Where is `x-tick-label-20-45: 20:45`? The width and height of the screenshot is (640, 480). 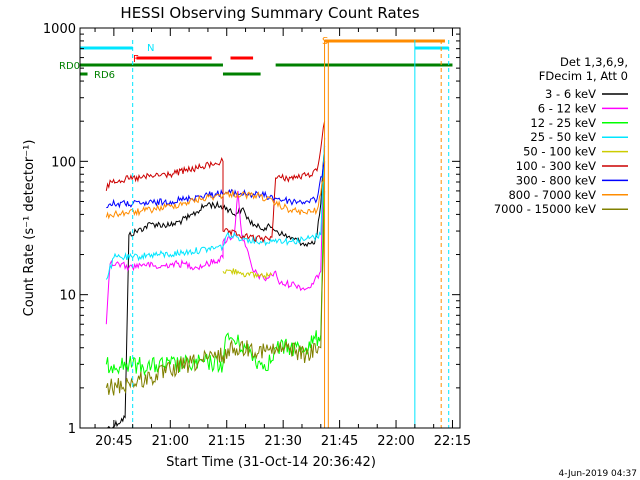 x-tick-label-20-45: 20:45 is located at coordinates (113, 441).